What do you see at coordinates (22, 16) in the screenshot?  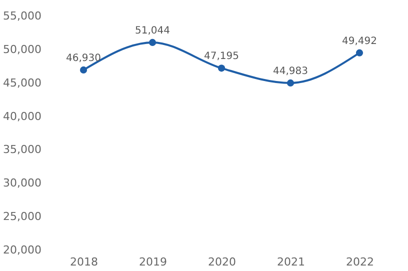 I see `y-tick-label: 55,000` at bounding box center [22, 16].